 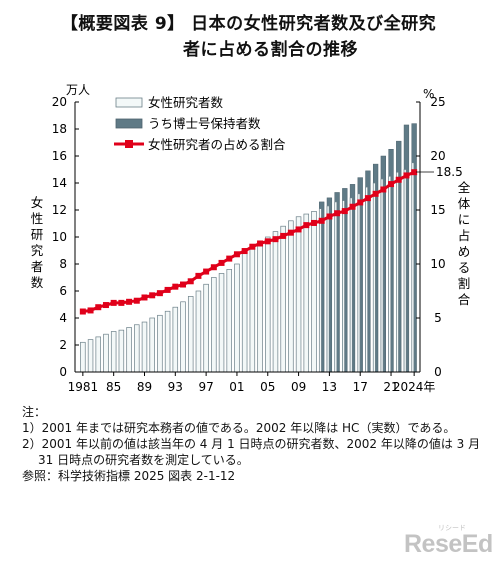 I want to click on x-tick-label: 85, so click(x=113, y=387).